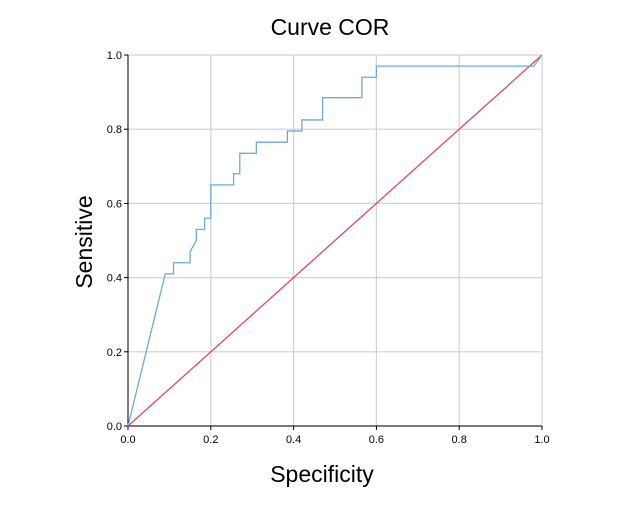 This screenshot has height=520, width=628. What do you see at coordinates (322, 474) in the screenshot?
I see `x-axis-title: Specificity` at bounding box center [322, 474].